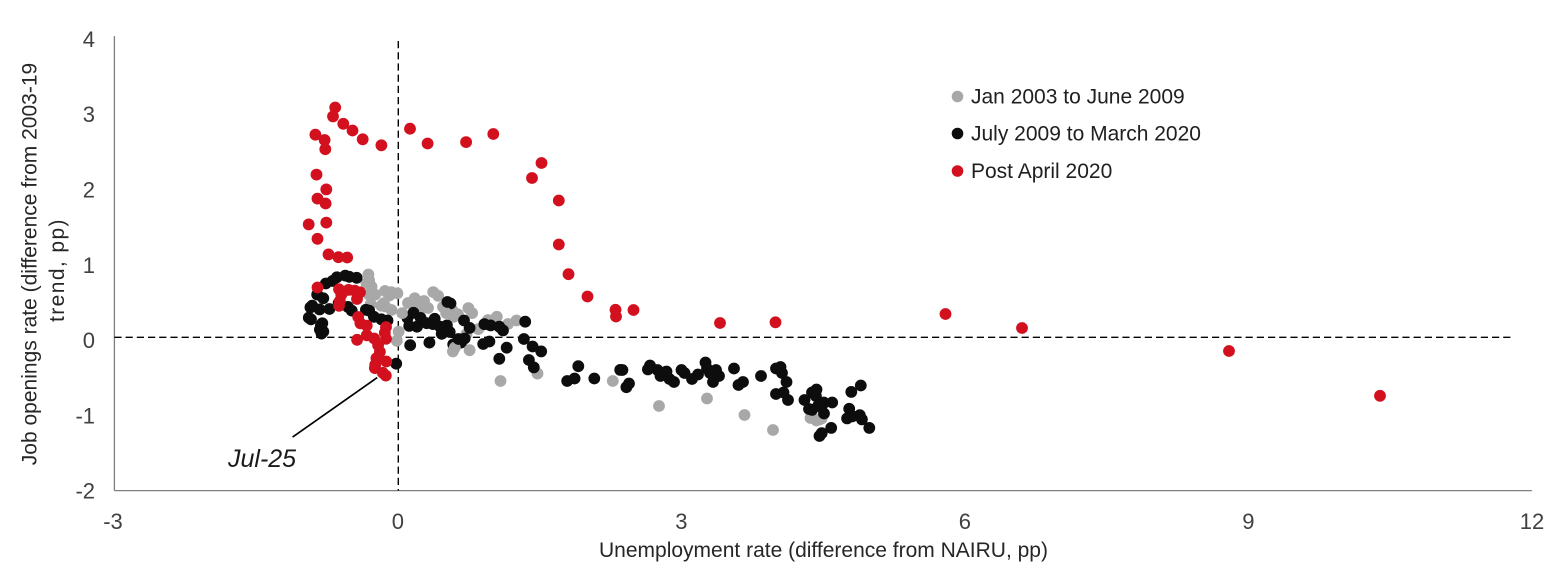 The width and height of the screenshot is (1552, 572). What do you see at coordinates (1078, 97) in the screenshot?
I see `svg-text: Jan 2003 to June 2009` at bounding box center [1078, 97].